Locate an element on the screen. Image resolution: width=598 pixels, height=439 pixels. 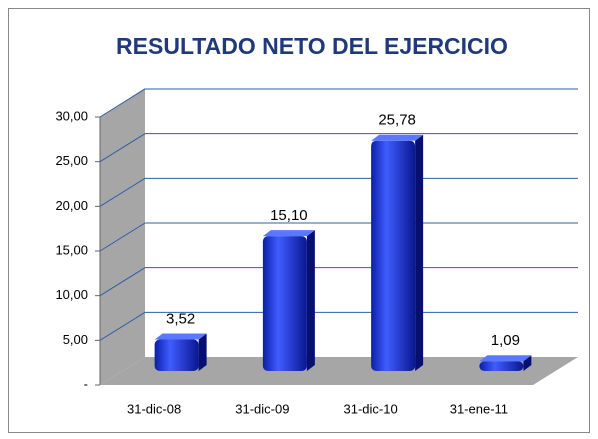
y-tick-label: 25,00 is located at coordinates (71, 160).